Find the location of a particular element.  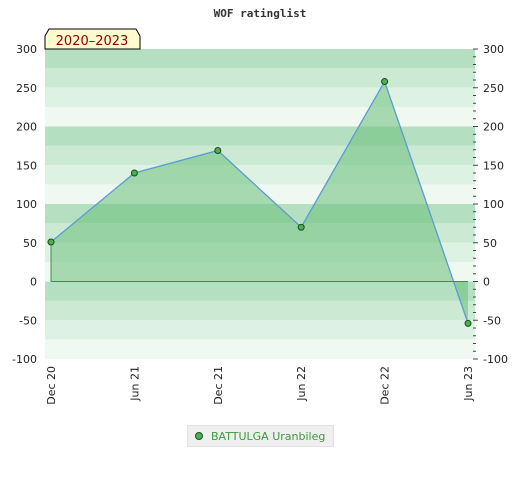

y-axis-right: 300 250 200 150 100 50 0 -50 -100 is located at coordinates (490, 204).